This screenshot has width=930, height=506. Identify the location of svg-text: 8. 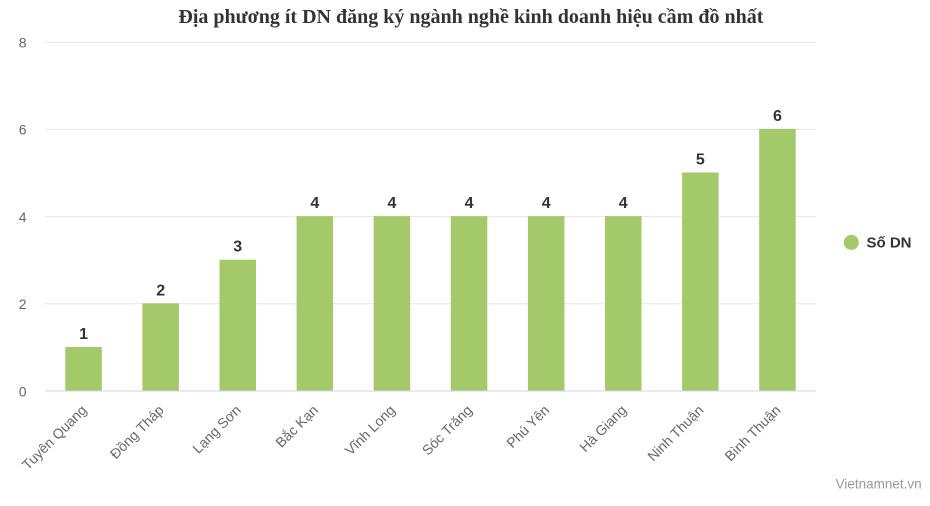
(23, 43).